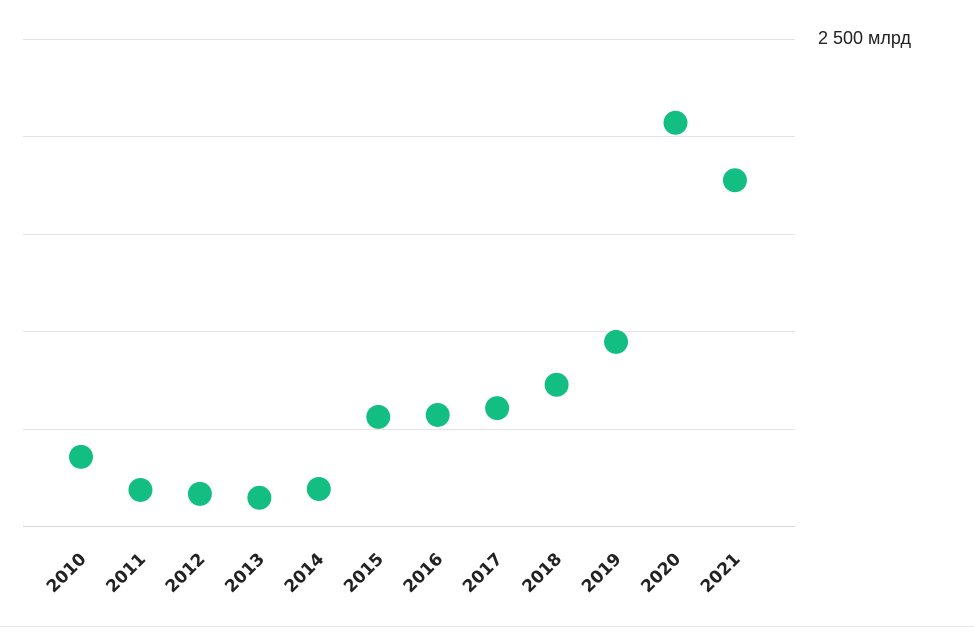 The width and height of the screenshot is (974, 633). Describe the element at coordinates (186, 573) in the screenshot. I see `x-tick-label: 2012` at that location.